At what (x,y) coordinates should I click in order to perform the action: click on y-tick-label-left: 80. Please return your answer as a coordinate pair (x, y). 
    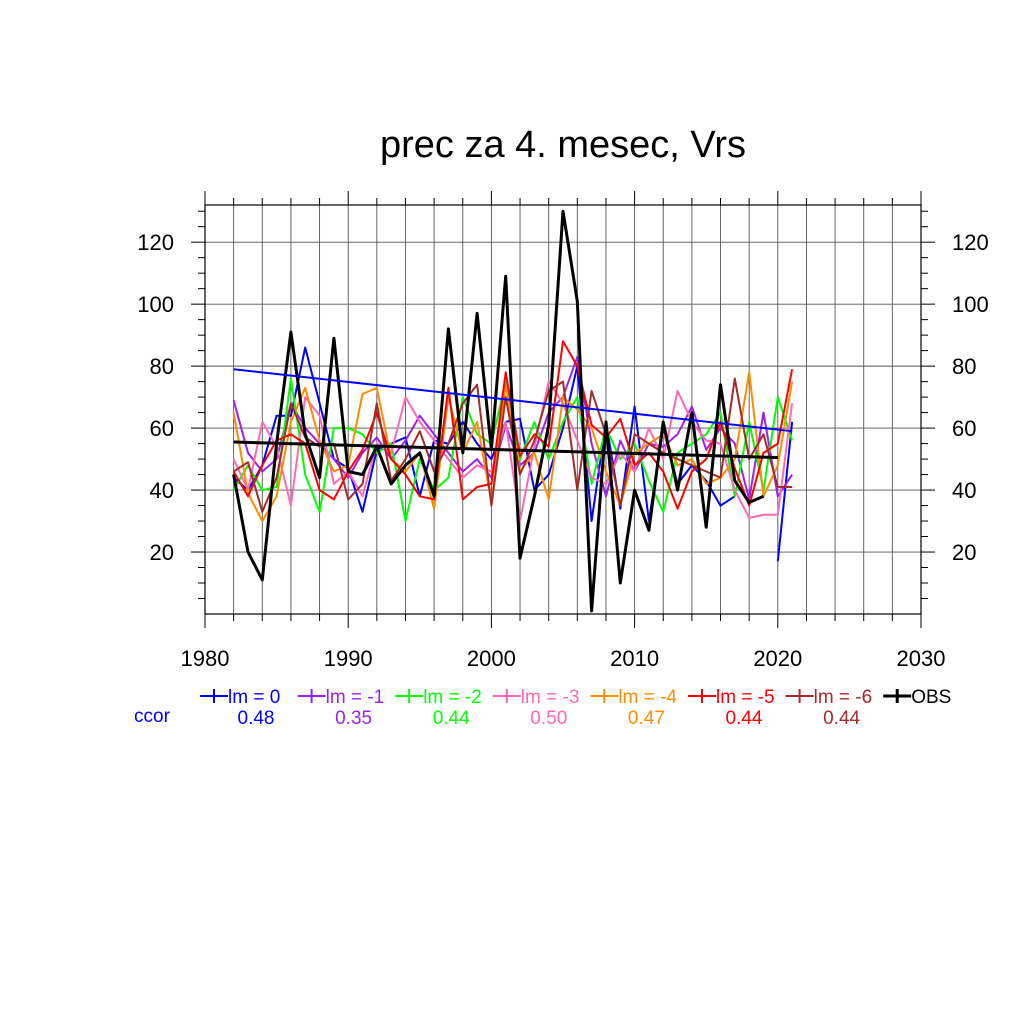
    Looking at the image, I should click on (162, 366).